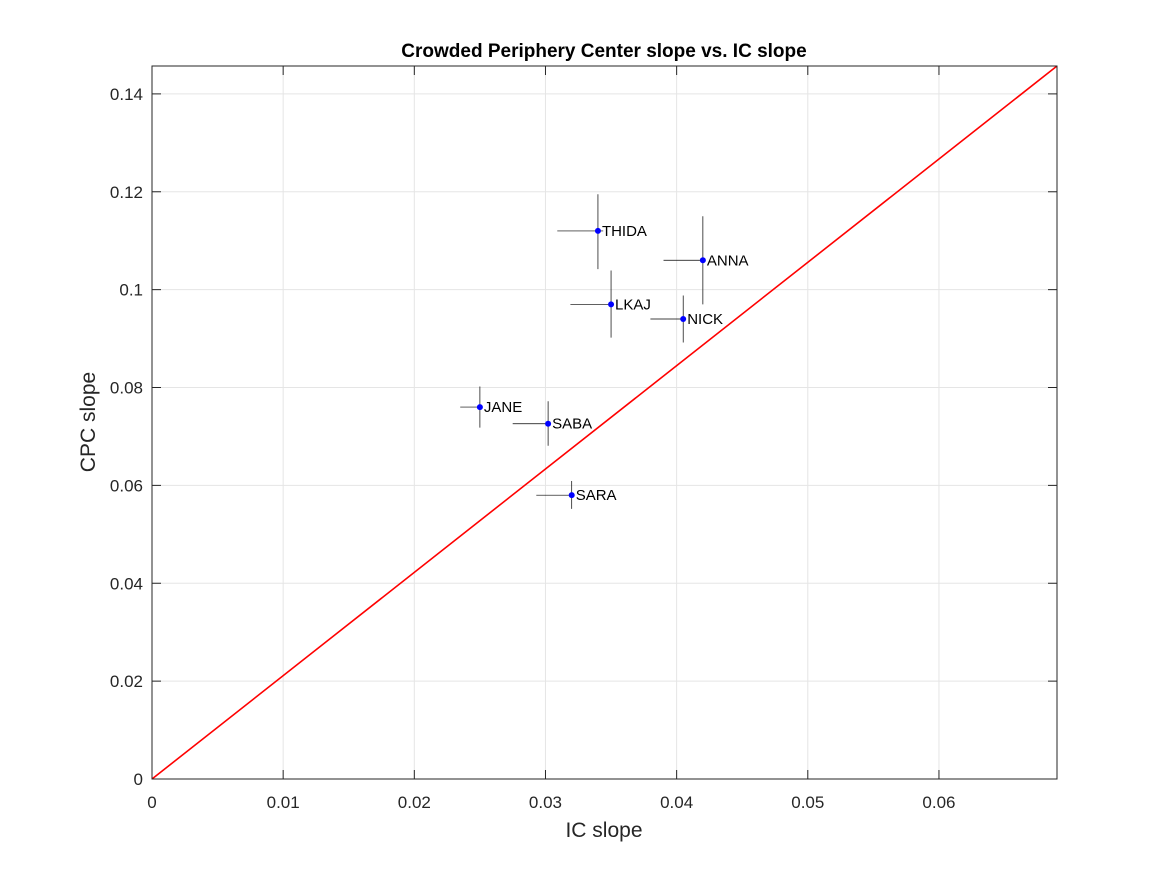 This screenshot has height=880, width=1167. Describe the element at coordinates (545, 802) in the screenshot. I see `x-tick-label: 0.03` at that location.